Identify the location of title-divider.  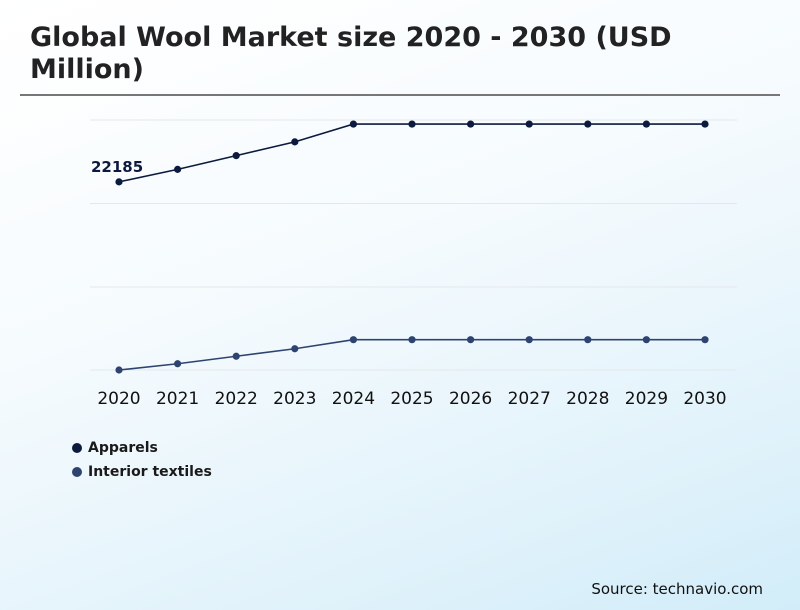
(400, 95).